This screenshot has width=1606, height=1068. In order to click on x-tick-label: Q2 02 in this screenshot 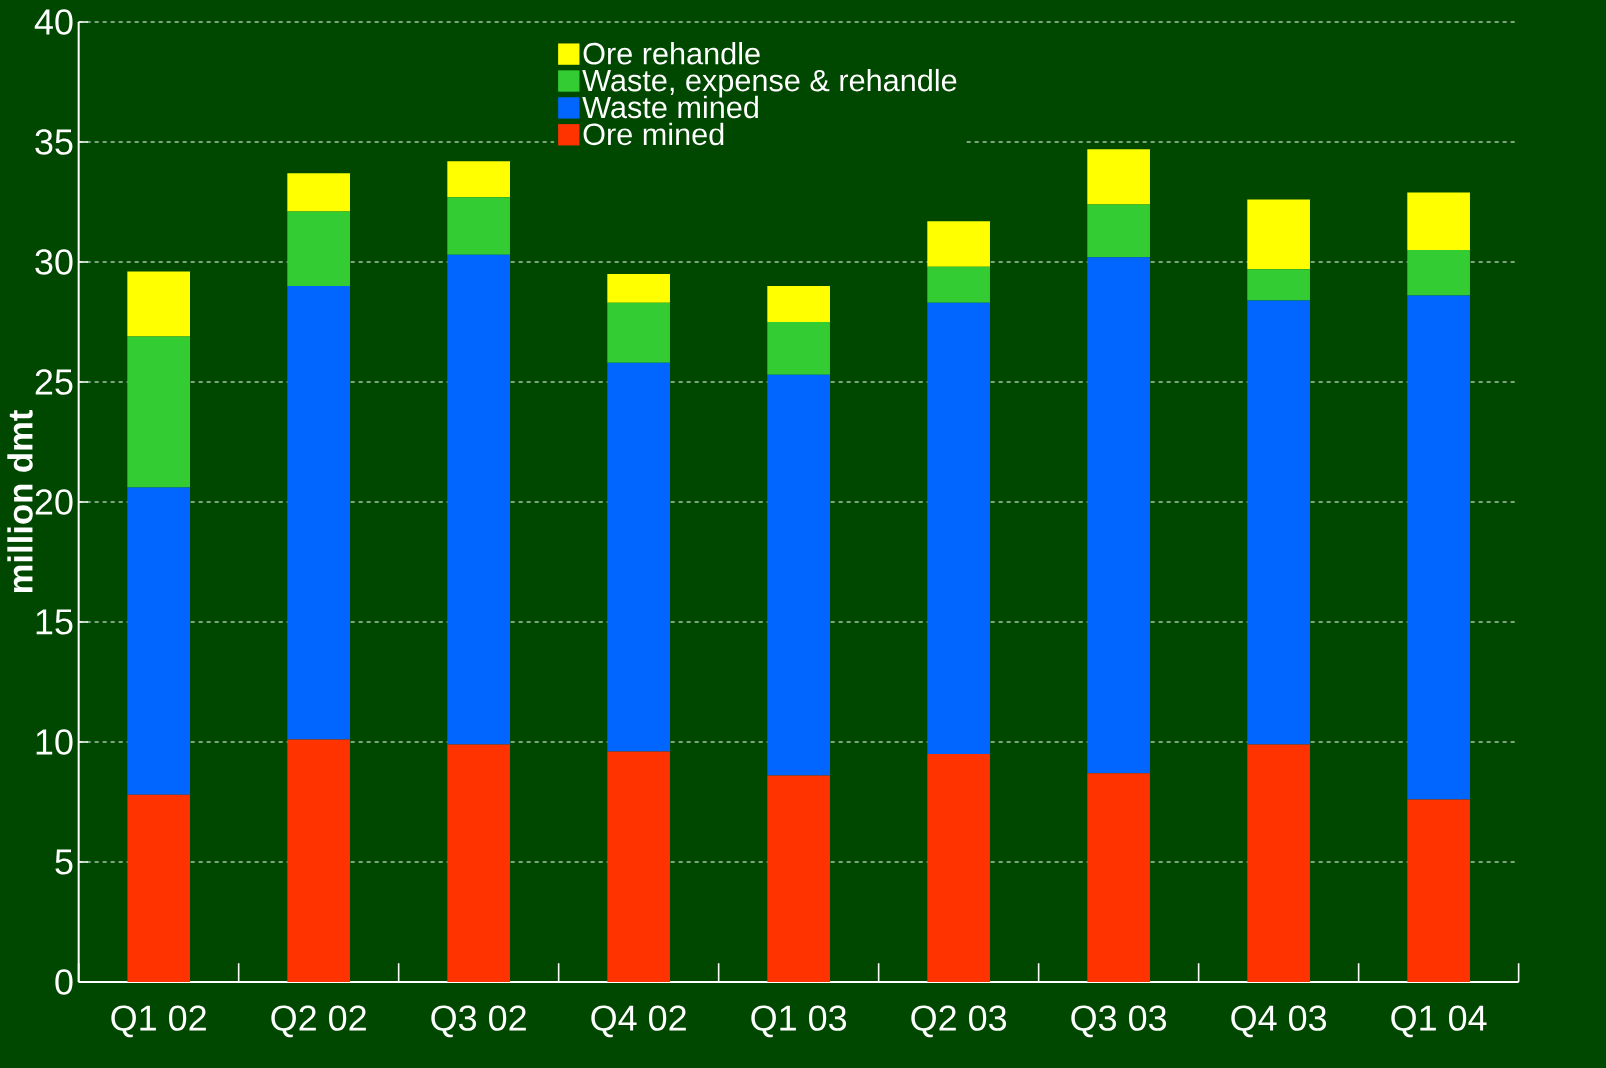, I will do `click(318, 1021)`.